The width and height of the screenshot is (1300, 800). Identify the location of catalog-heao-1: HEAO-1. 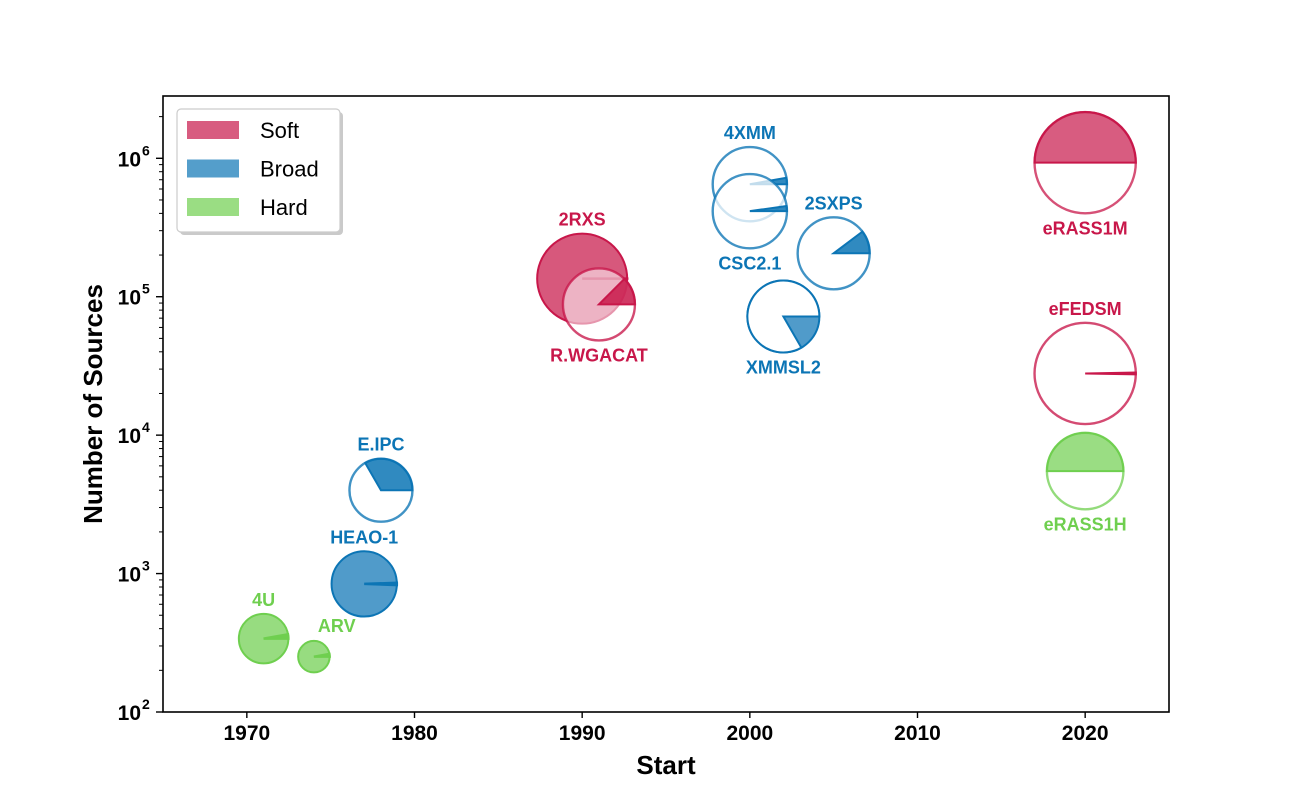
(364, 572).